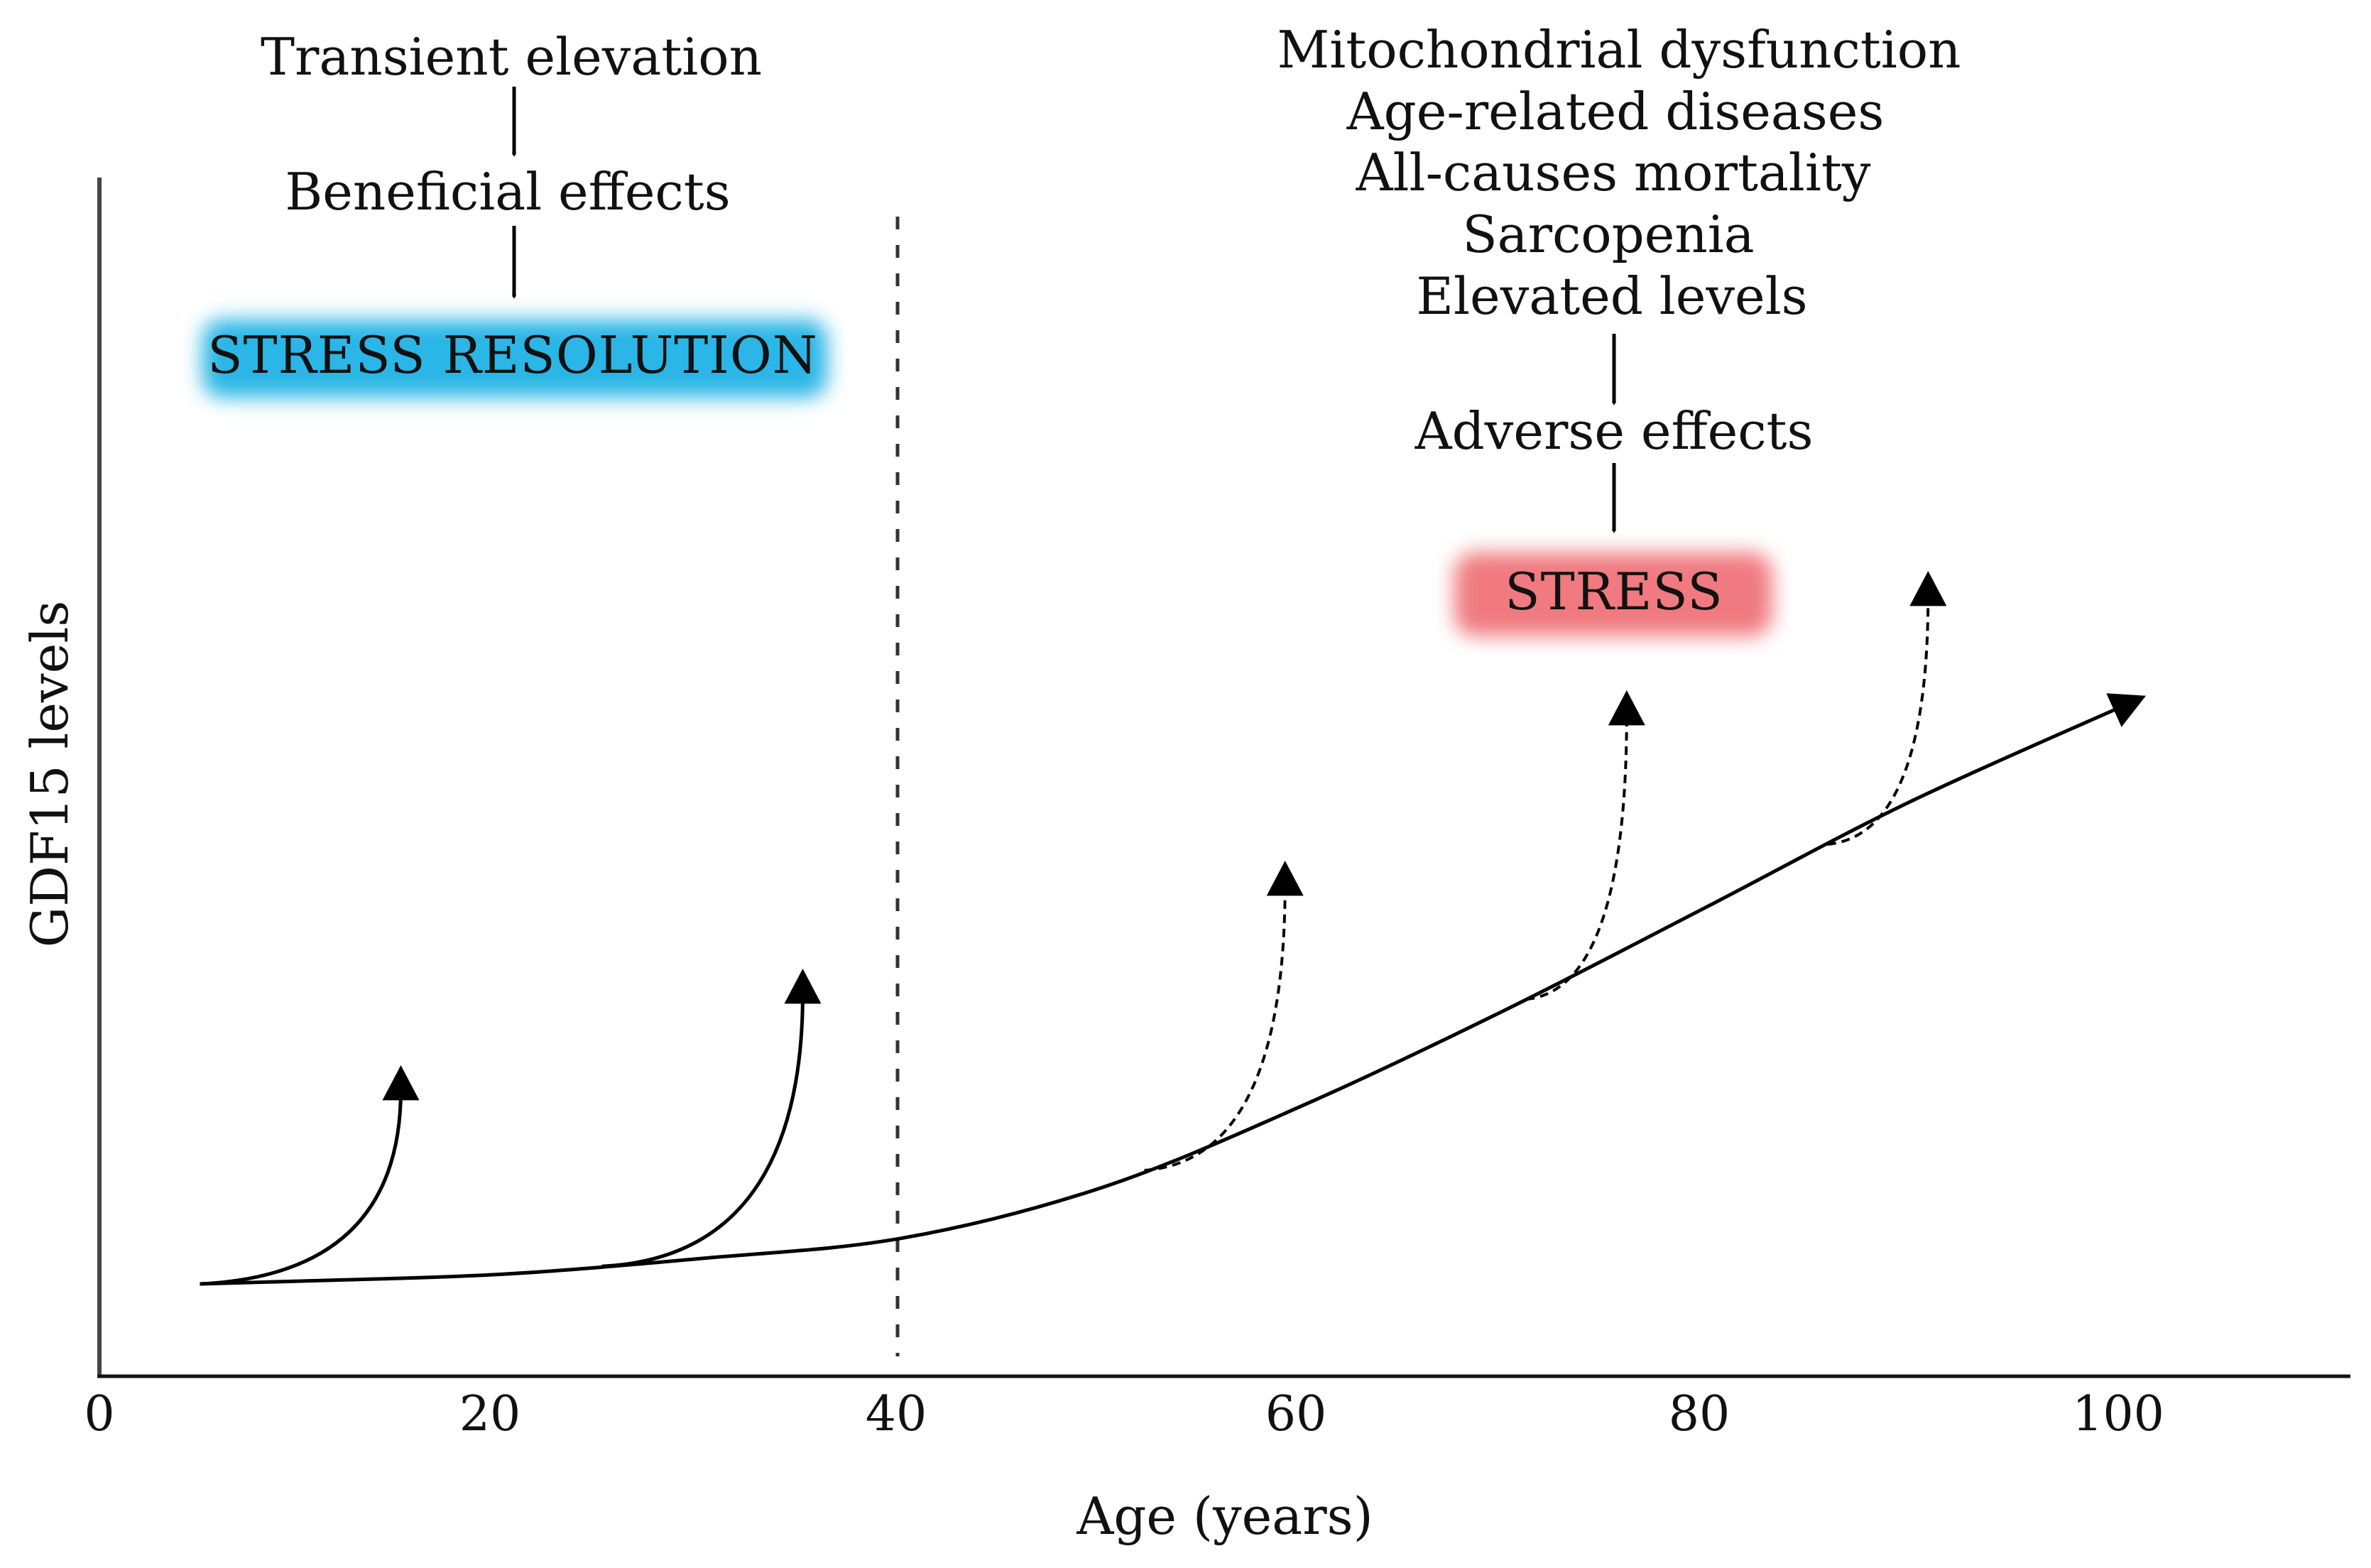  I want to click on y-axis-title: GDF15 levels, so click(50, 774).